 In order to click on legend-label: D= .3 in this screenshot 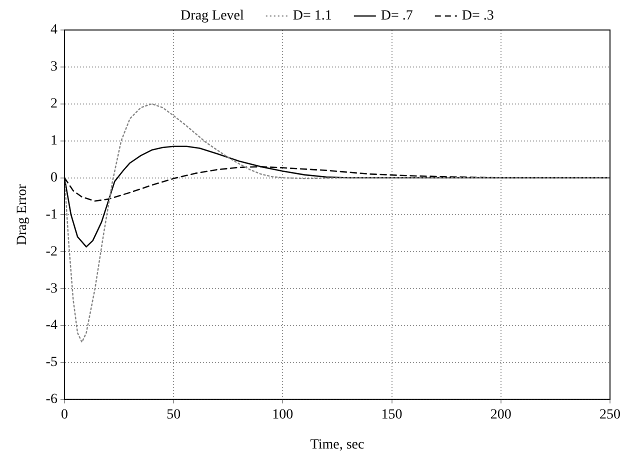, I will do `click(478, 16)`.